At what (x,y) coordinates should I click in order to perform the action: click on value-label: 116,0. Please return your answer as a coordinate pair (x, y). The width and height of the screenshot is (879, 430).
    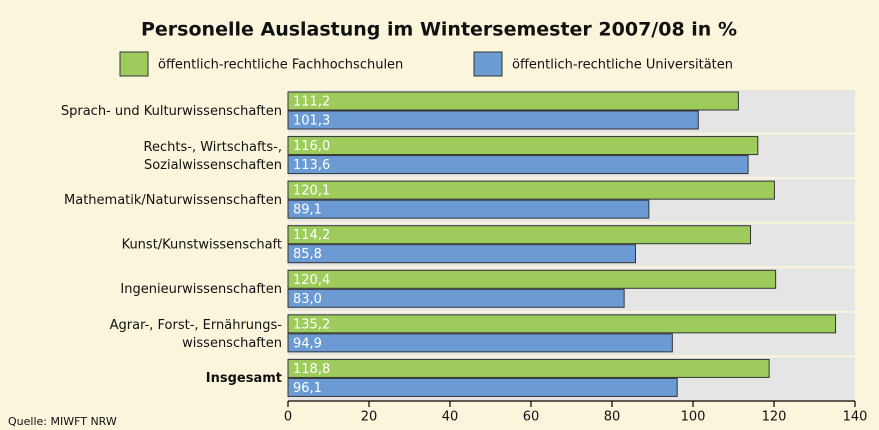
    Looking at the image, I should click on (311, 146).